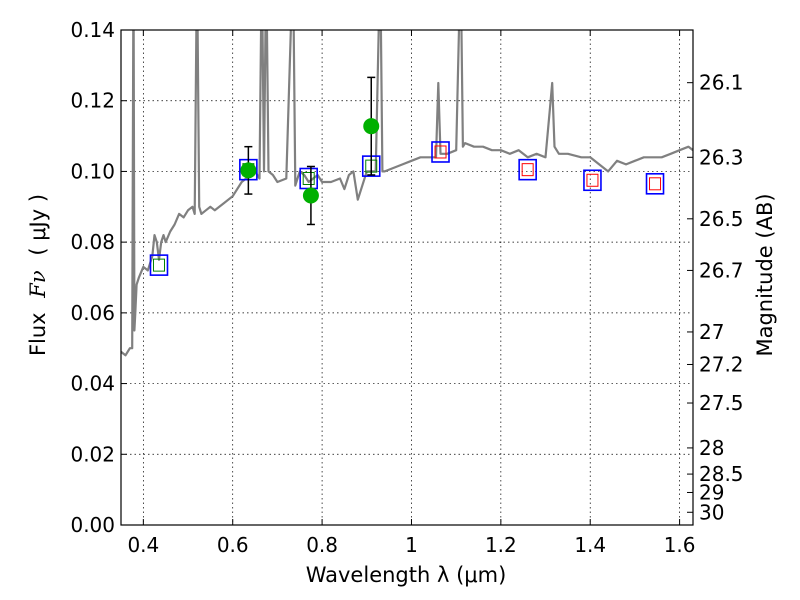 The image size is (800, 600). I want to click on mag-tick-label: 27, so click(711, 332).